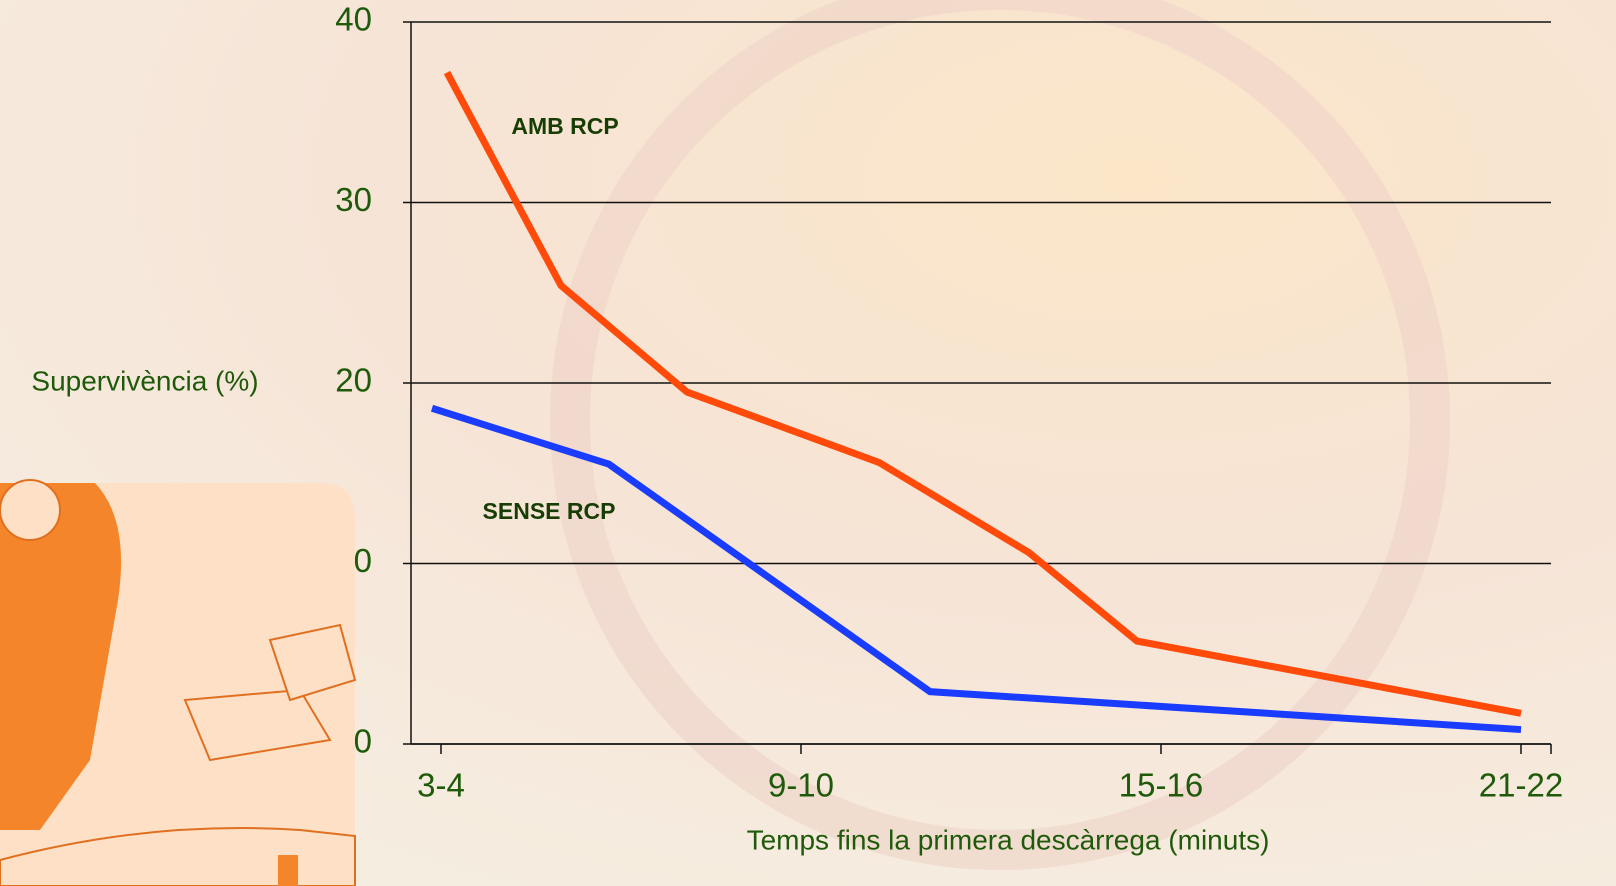 The image size is (1616, 886). Describe the element at coordinates (353, 380) in the screenshot. I see `y-tick-label: 20` at that location.